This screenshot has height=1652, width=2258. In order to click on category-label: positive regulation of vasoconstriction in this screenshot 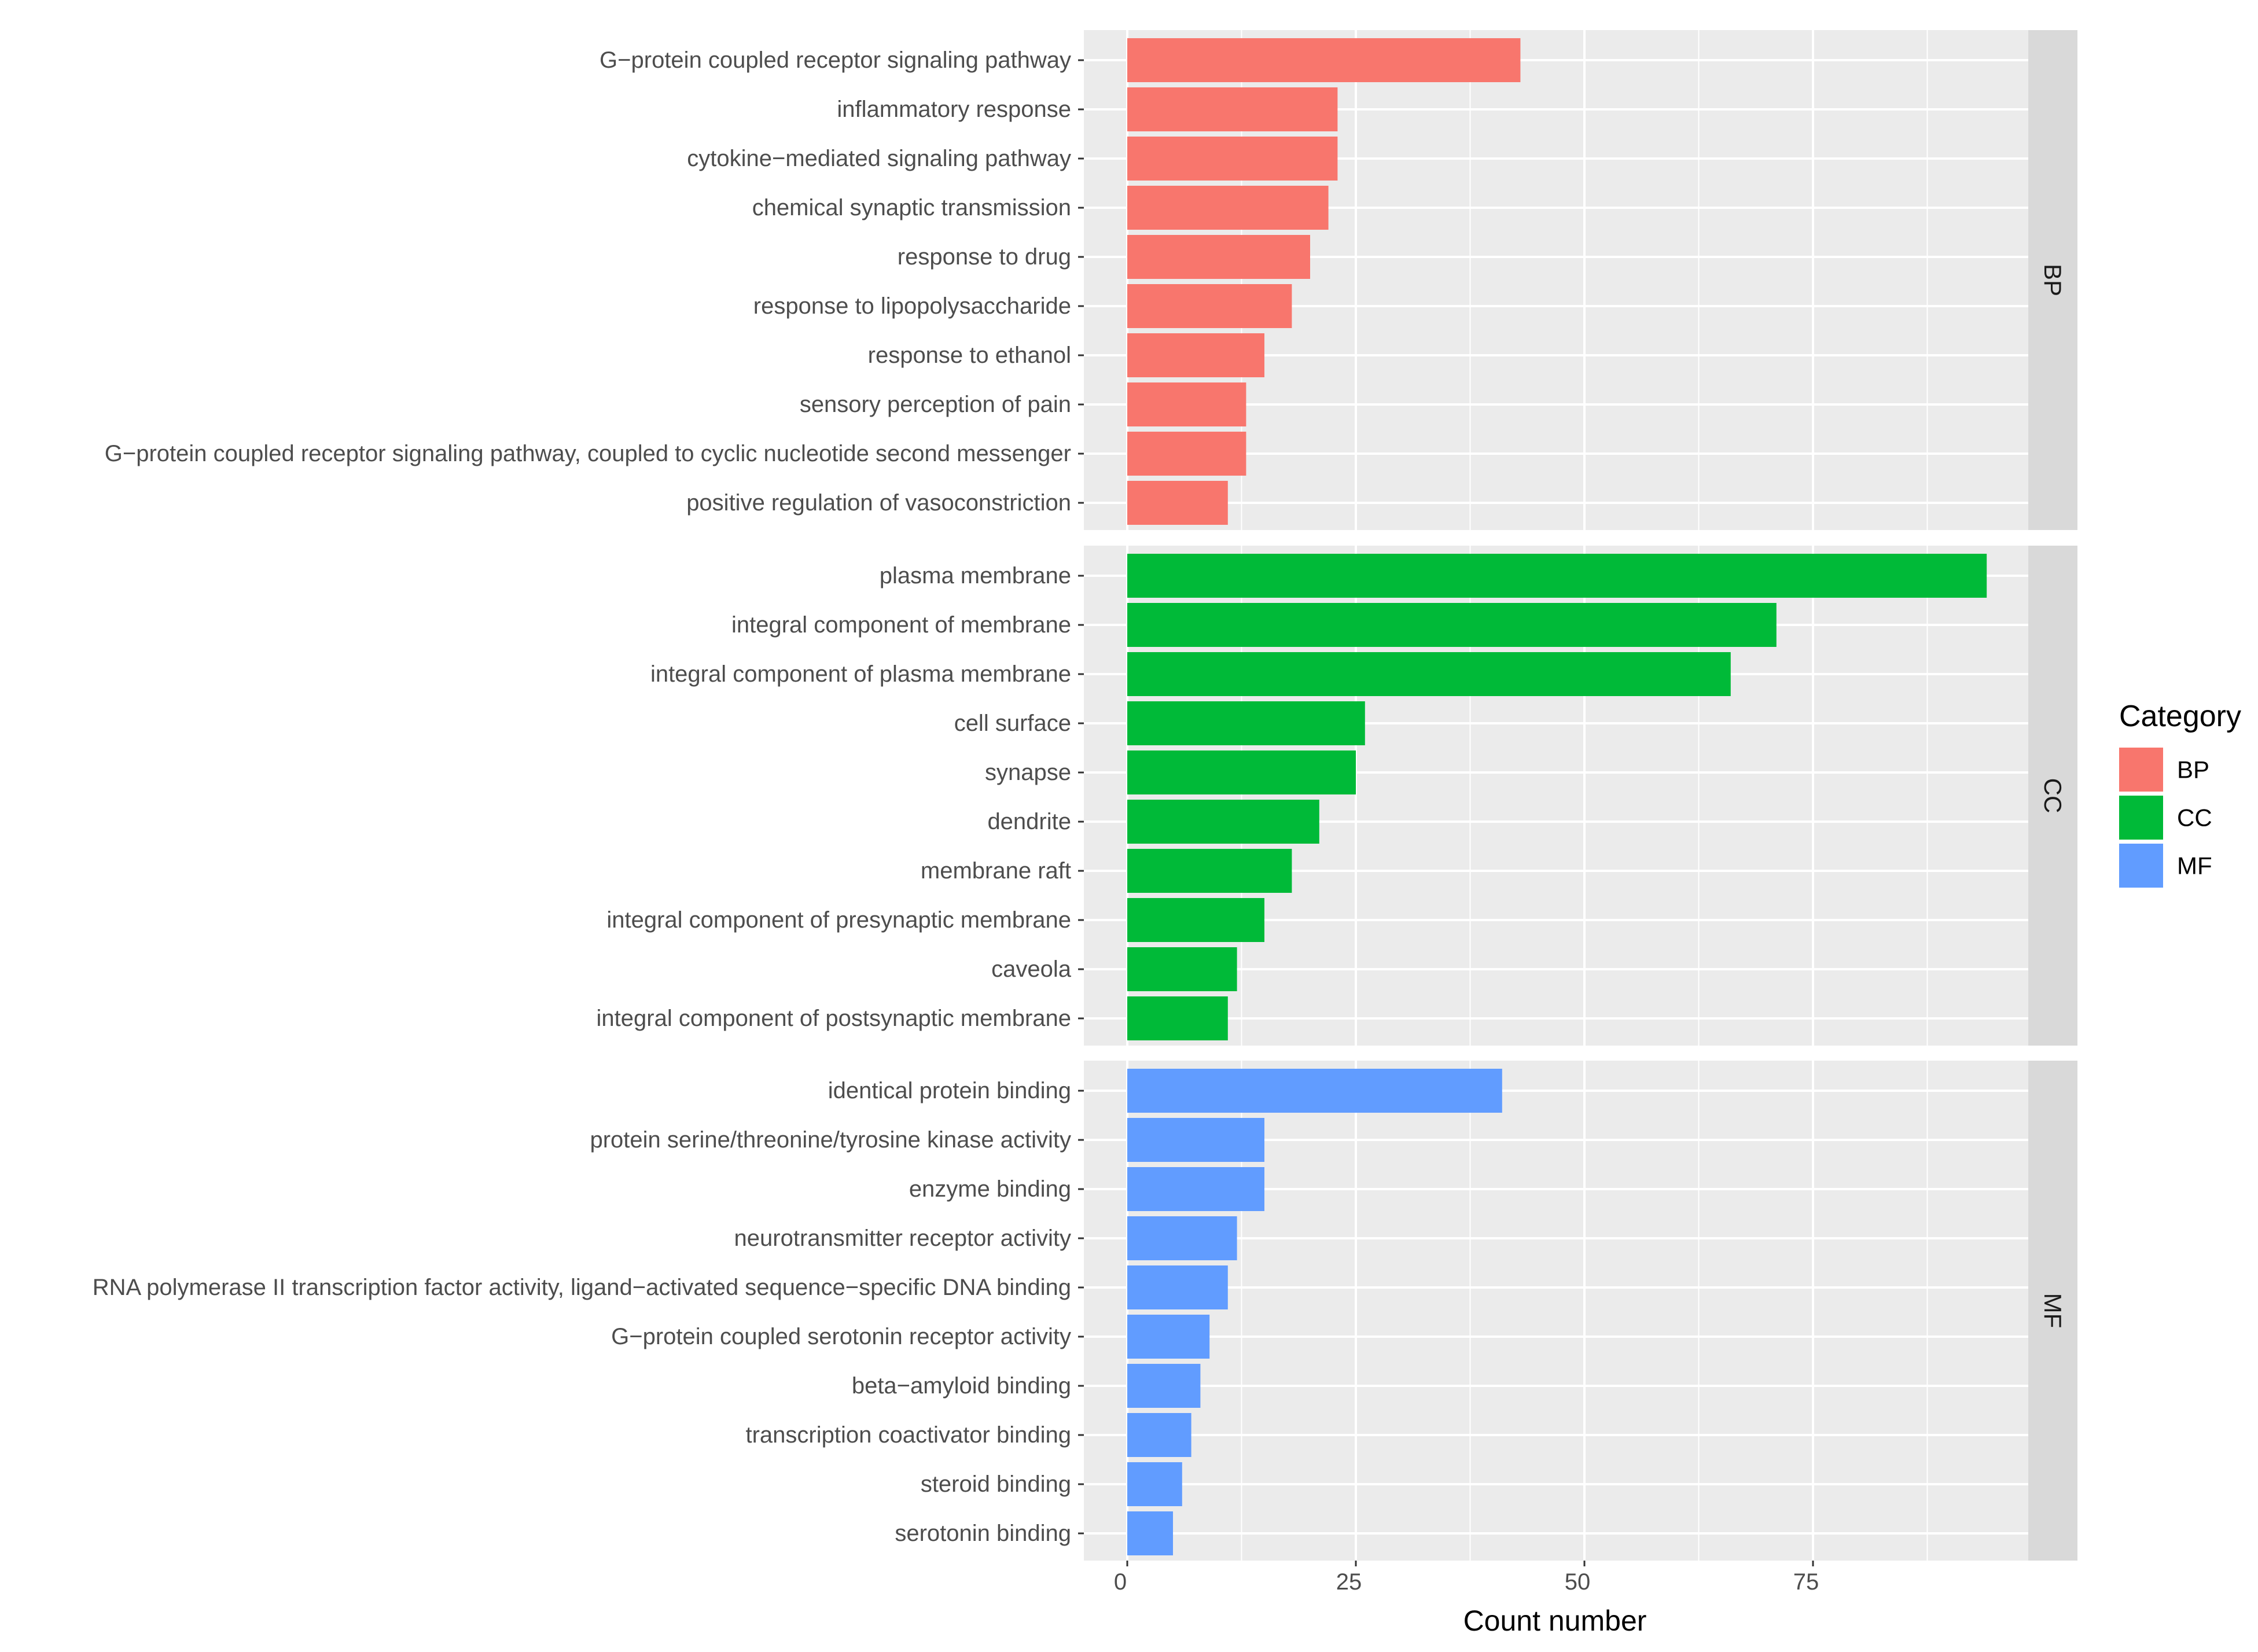, I will do `click(878, 503)`.